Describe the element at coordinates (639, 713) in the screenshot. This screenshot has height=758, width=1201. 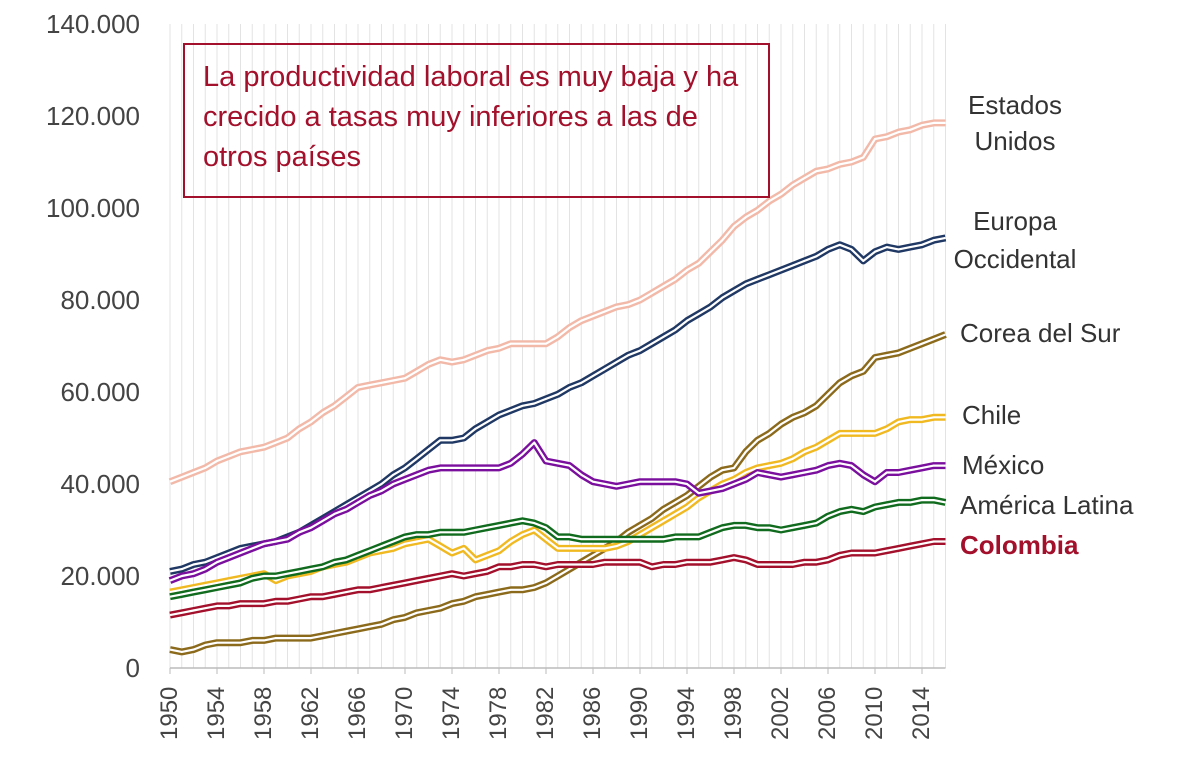
I see `x-tick-label: 1990` at that location.